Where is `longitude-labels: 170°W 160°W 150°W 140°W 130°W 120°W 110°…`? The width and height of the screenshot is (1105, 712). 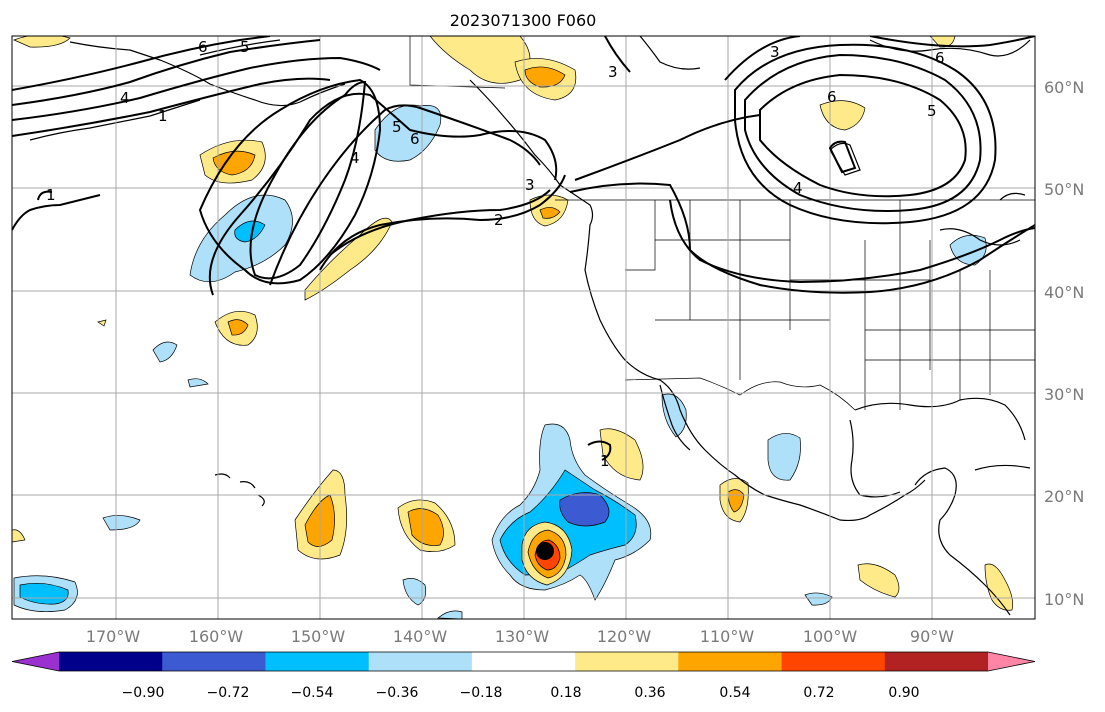 longitude-labels: 170°W 160°W 150°W 140°W 130°W 120°W 110°… is located at coordinates (520, 636).